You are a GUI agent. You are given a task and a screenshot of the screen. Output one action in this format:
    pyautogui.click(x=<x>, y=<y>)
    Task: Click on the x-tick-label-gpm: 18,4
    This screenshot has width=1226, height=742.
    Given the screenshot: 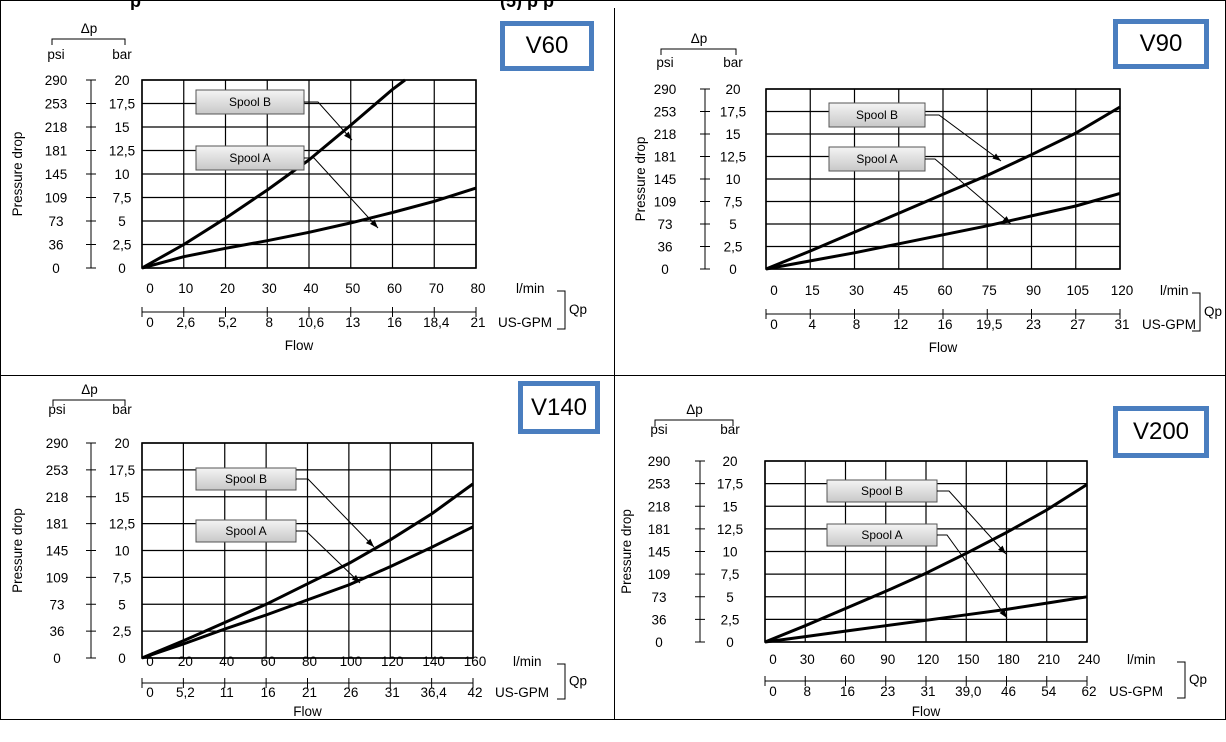 What is the action you would take?
    pyautogui.click(x=436, y=322)
    